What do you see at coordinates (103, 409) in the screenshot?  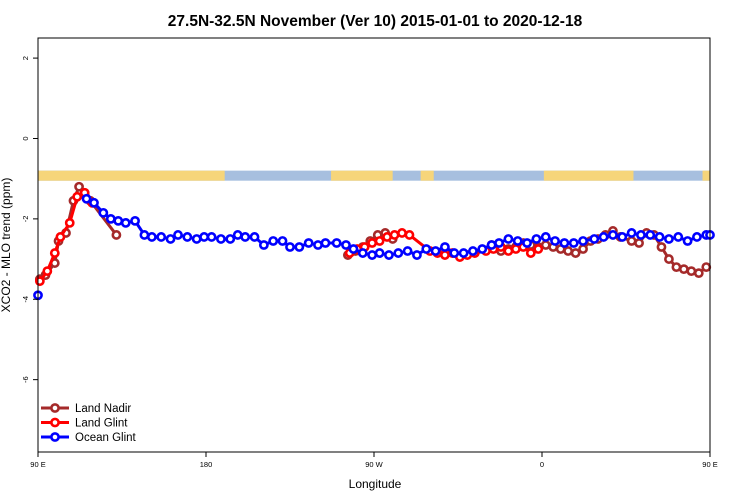 I see `legend-label: Land Nadir` at bounding box center [103, 409].